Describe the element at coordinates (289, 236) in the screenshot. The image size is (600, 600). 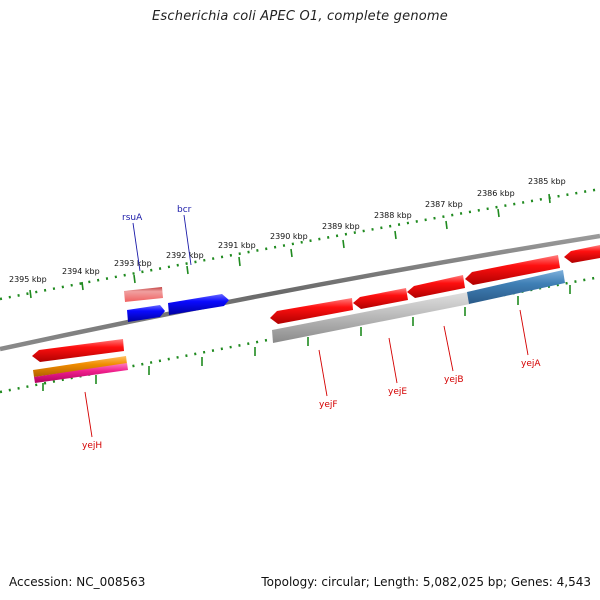
I see `tick-label: 2390 kbp` at that location.